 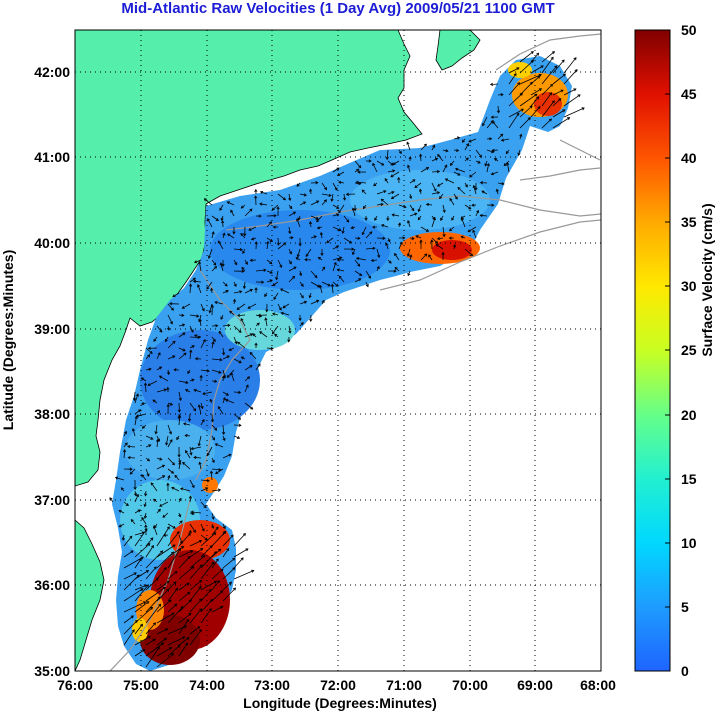 I want to click on lon-tick-label: 73:00, so click(x=272, y=685).